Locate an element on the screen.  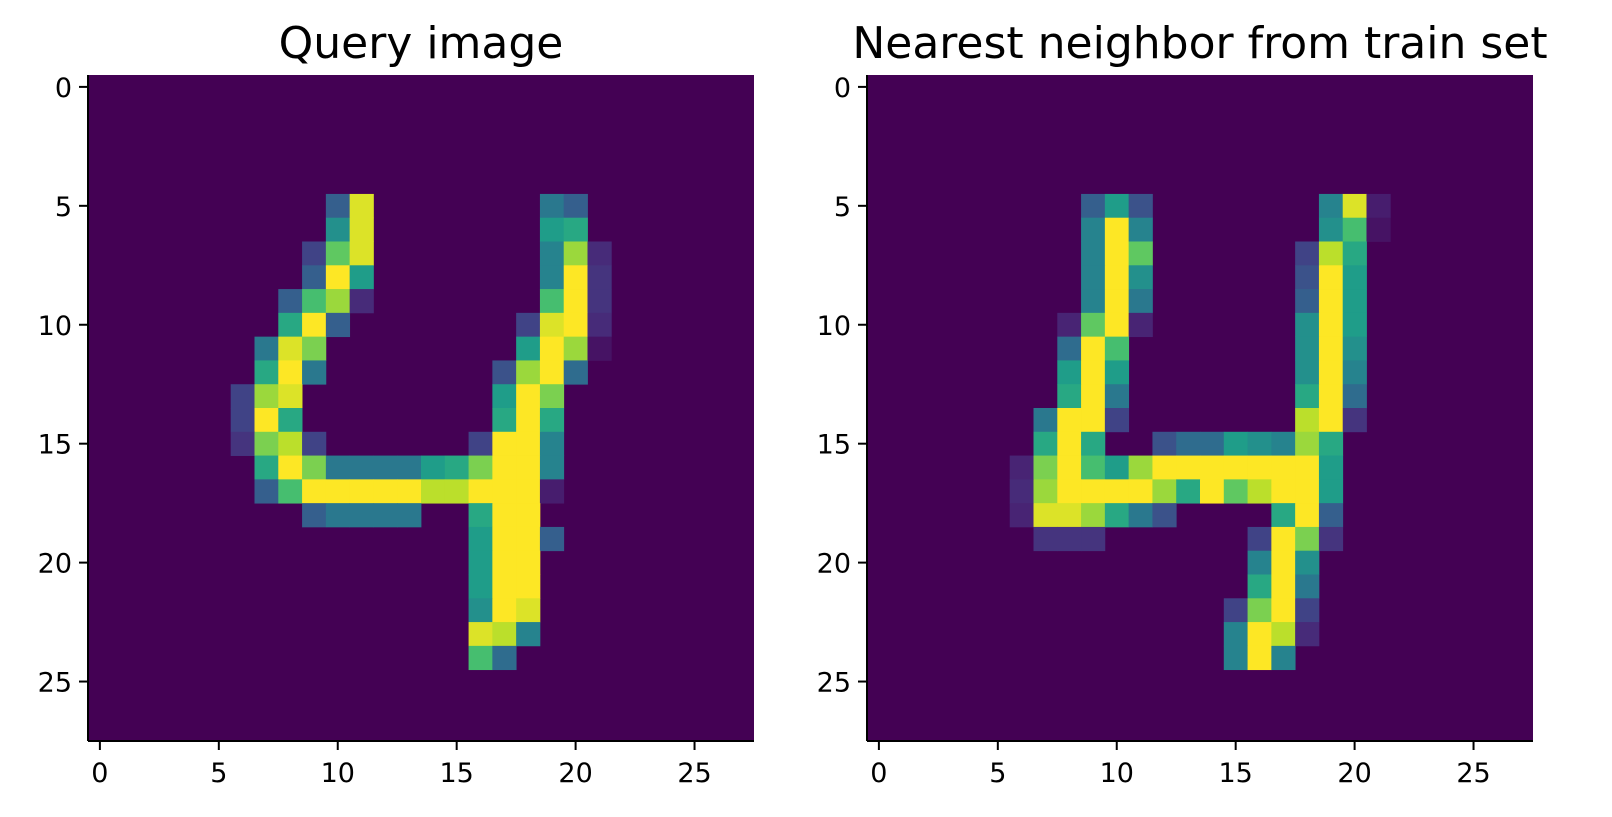
y-tick-label: 15 is located at coordinates (55, 445).